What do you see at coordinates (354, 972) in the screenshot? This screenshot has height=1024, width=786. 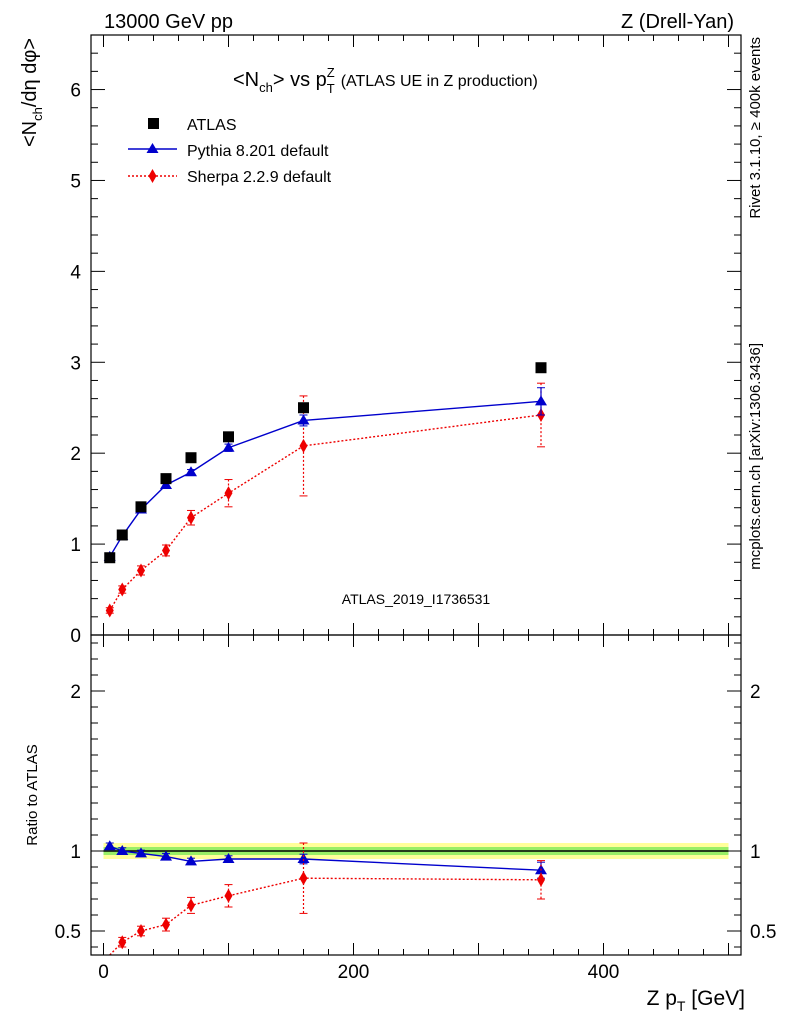 I see `x-tick-label: 200` at bounding box center [354, 972].